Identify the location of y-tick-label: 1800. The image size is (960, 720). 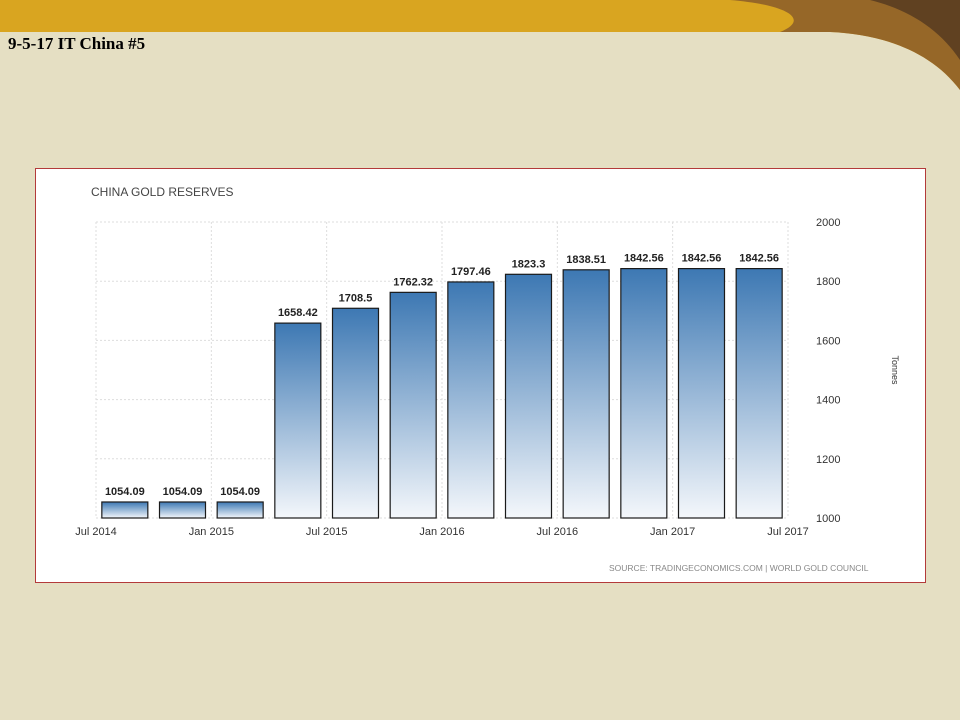
(828, 282).